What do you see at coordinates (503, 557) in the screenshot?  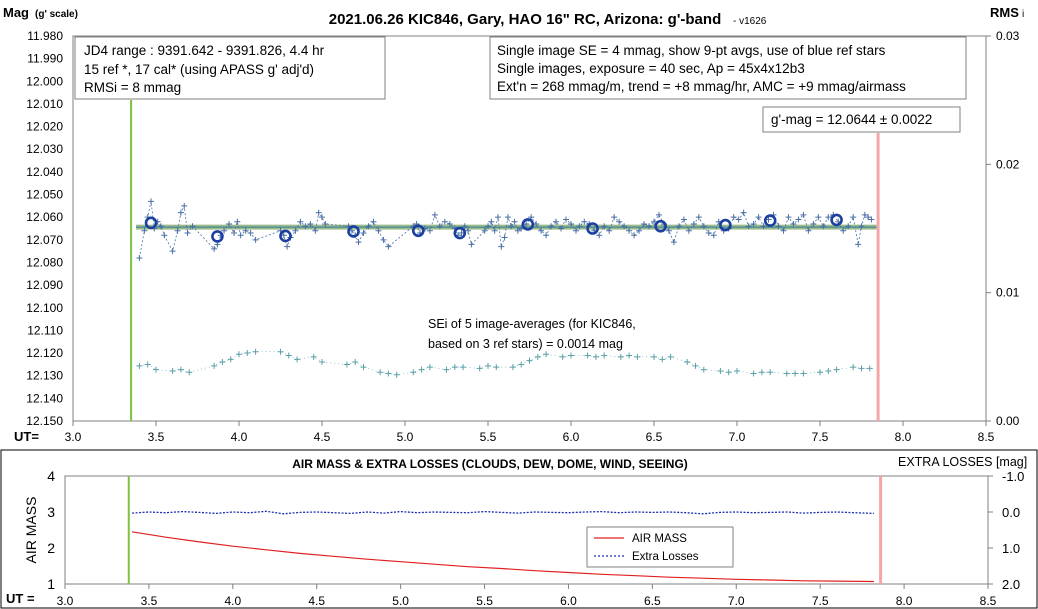 I see `airmass-line` at bounding box center [503, 557].